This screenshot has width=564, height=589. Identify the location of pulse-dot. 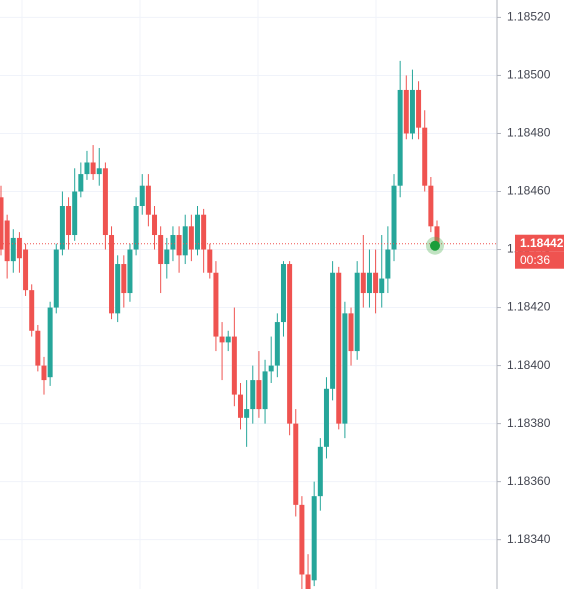
(435, 245).